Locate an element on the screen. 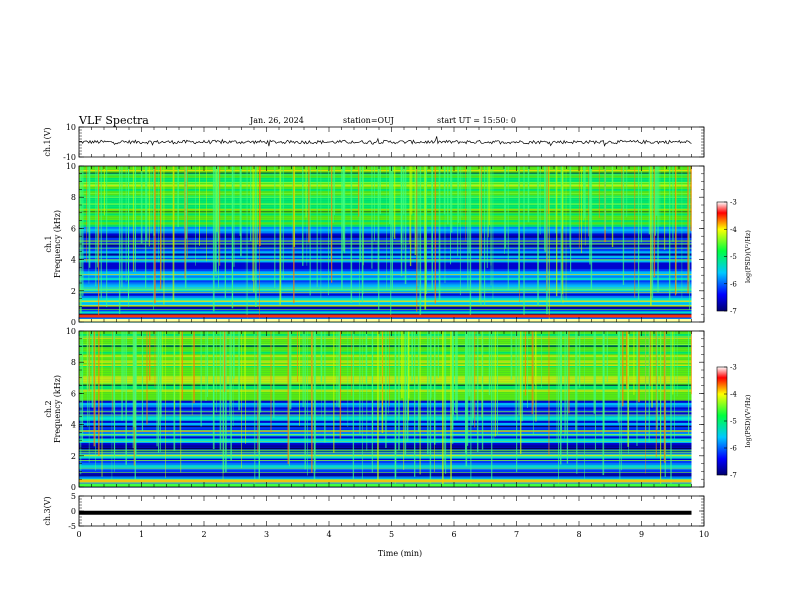  x-tick-label: 9 is located at coordinates (641, 534).